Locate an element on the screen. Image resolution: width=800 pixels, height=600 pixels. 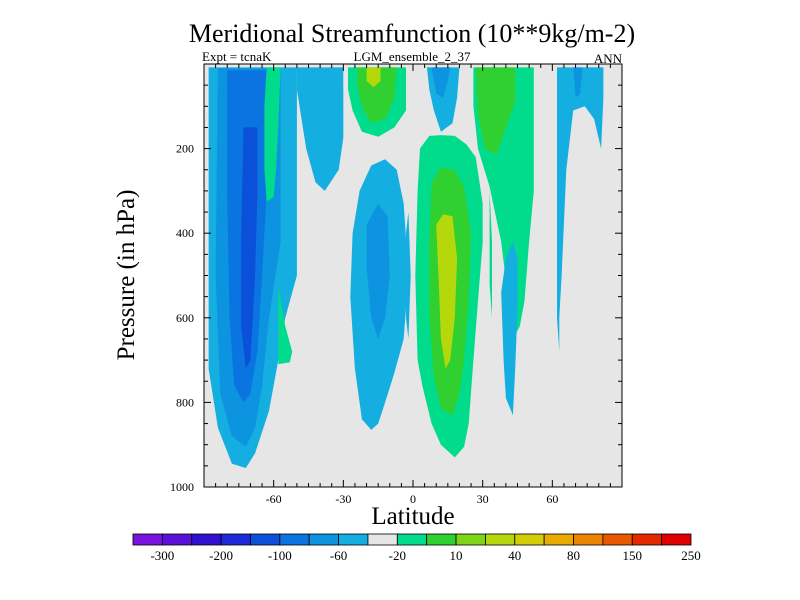
colorbar-label: -100 is located at coordinates (280, 555).